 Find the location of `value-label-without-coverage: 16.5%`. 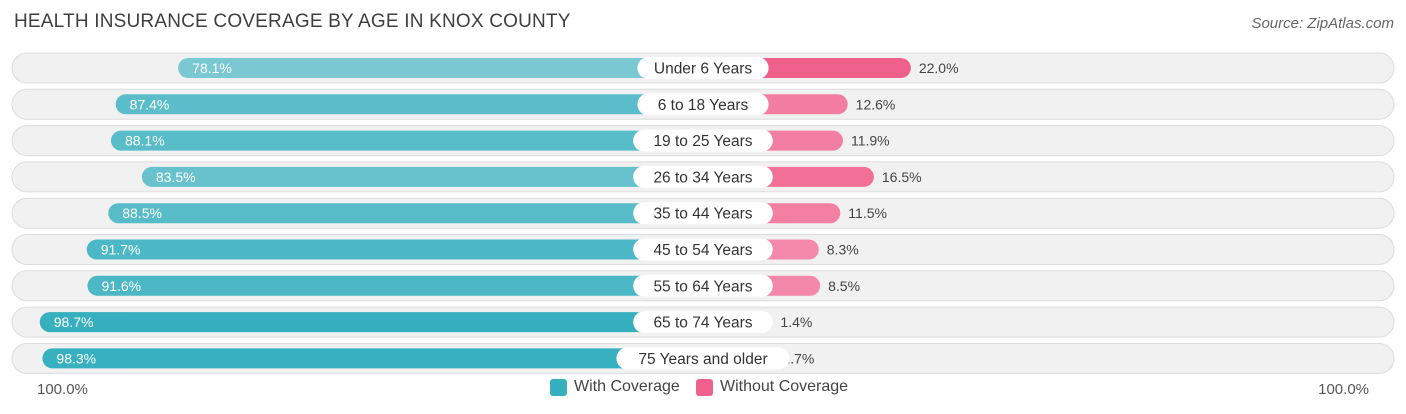

value-label-without-coverage: 16.5% is located at coordinates (902, 177).